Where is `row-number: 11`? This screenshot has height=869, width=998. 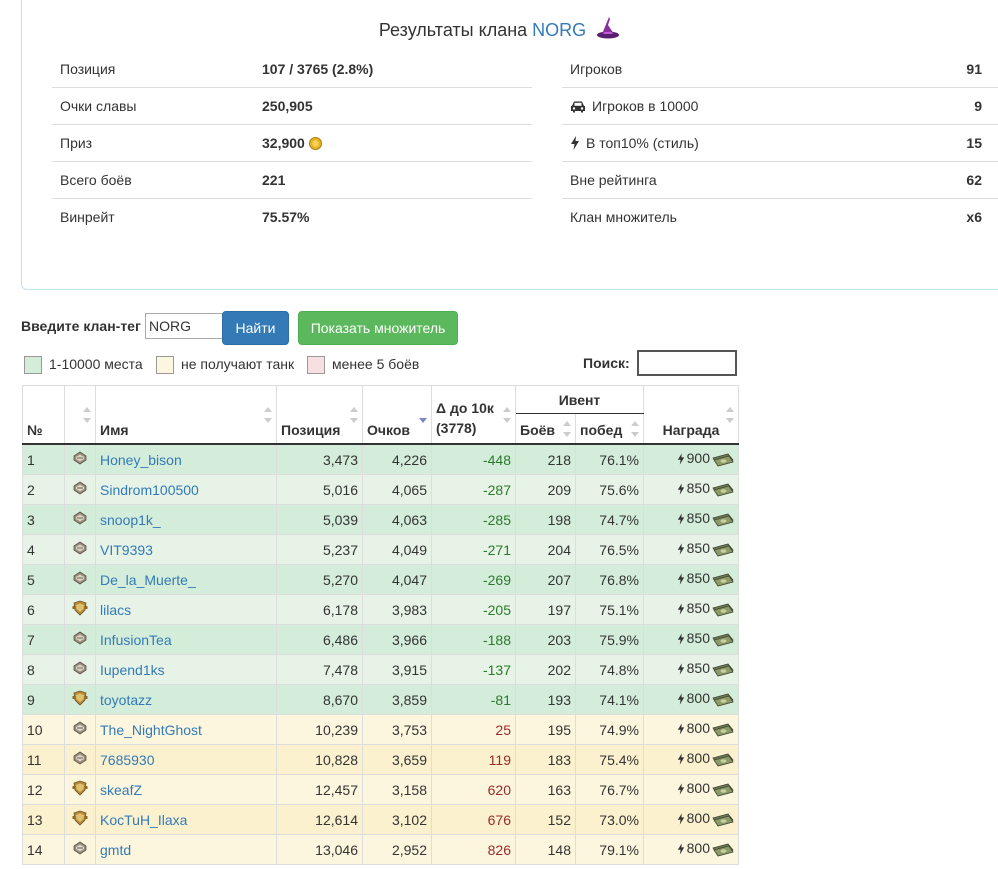 row-number: 11 is located at coordinates (43, 759).